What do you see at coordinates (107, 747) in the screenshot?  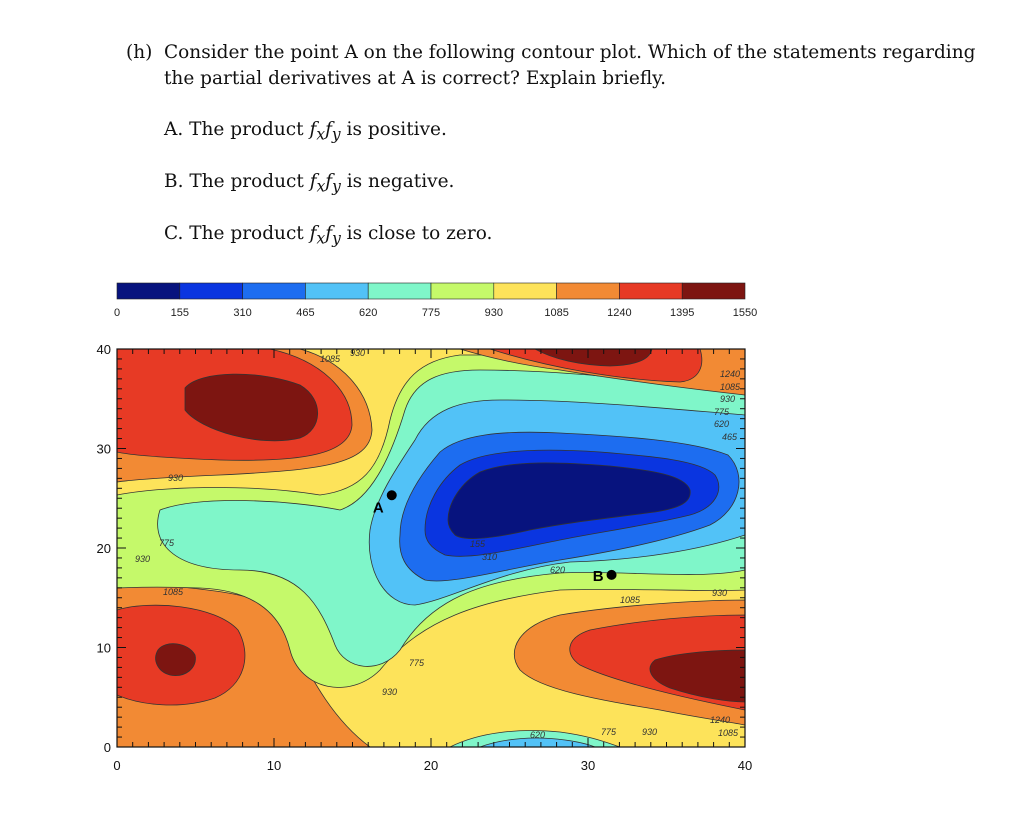 I see `y-tick-label: 0` at bounding box center [107, 747].